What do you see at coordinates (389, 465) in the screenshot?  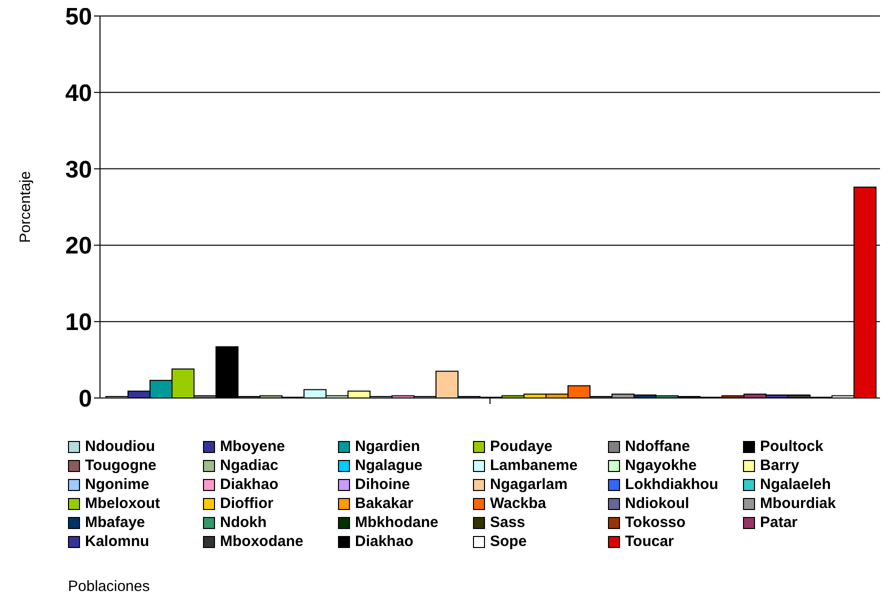 I see `legend-label: Ngalague` at bounding box center [389, 465].